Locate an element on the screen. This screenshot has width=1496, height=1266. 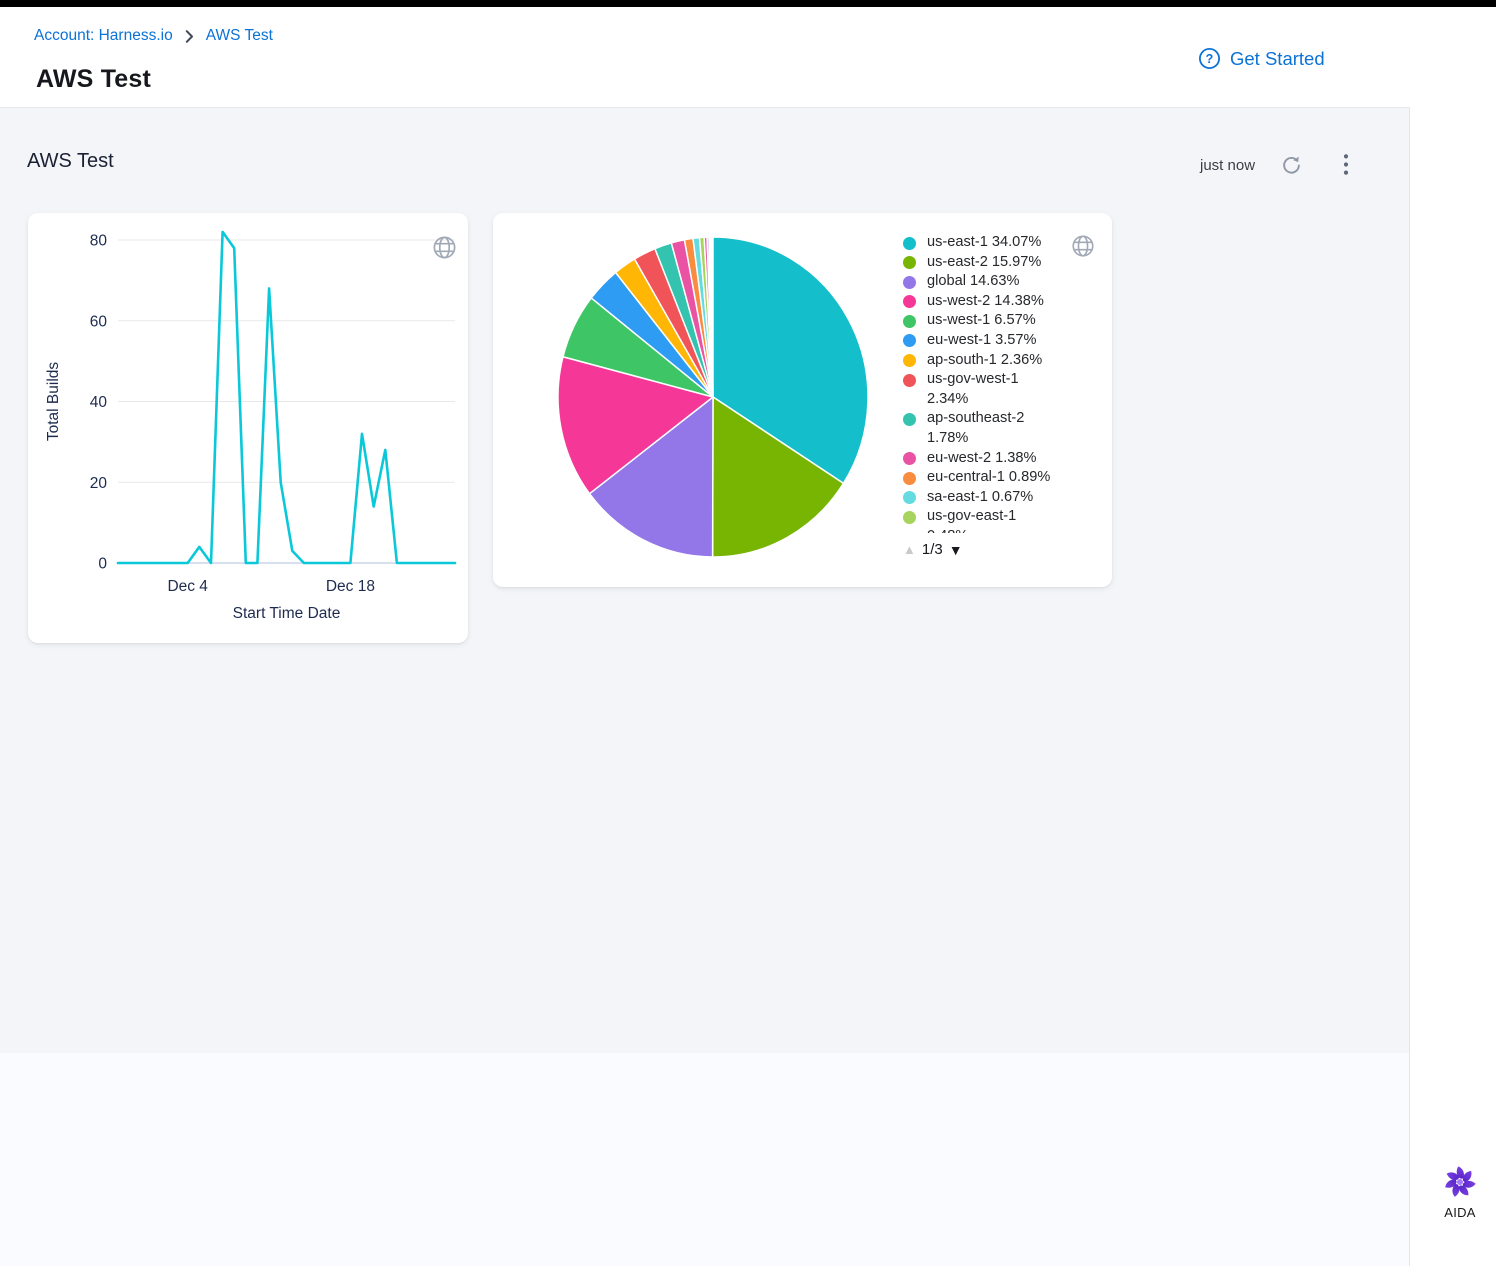
y-tick-label: 40 is located at coordinates (99, 402).